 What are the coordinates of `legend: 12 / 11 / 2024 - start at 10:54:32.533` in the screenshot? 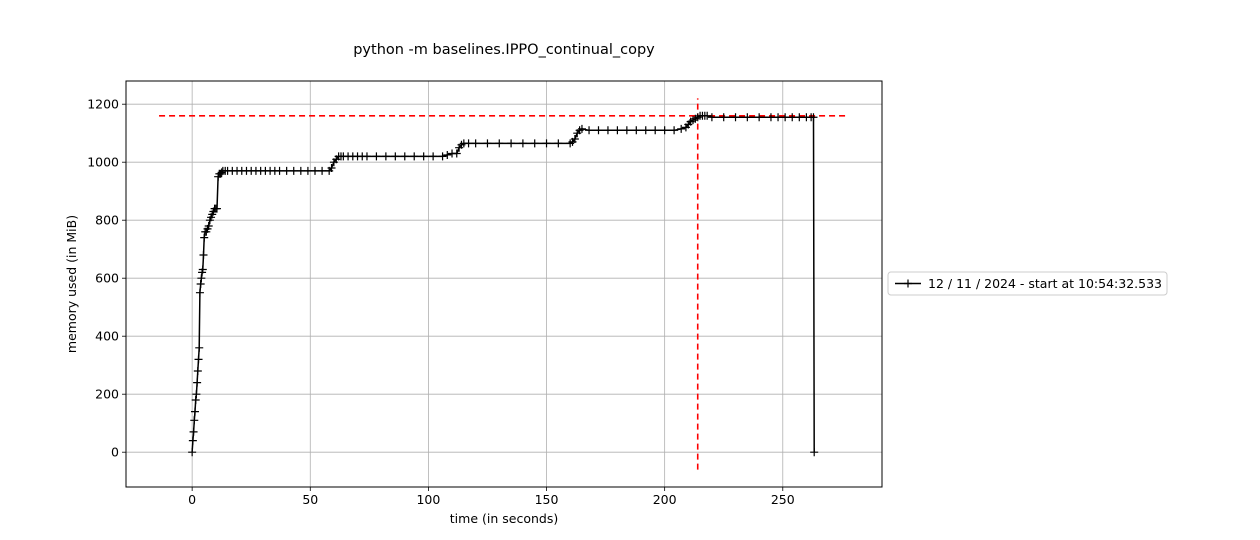 It's located at (1027, 283).